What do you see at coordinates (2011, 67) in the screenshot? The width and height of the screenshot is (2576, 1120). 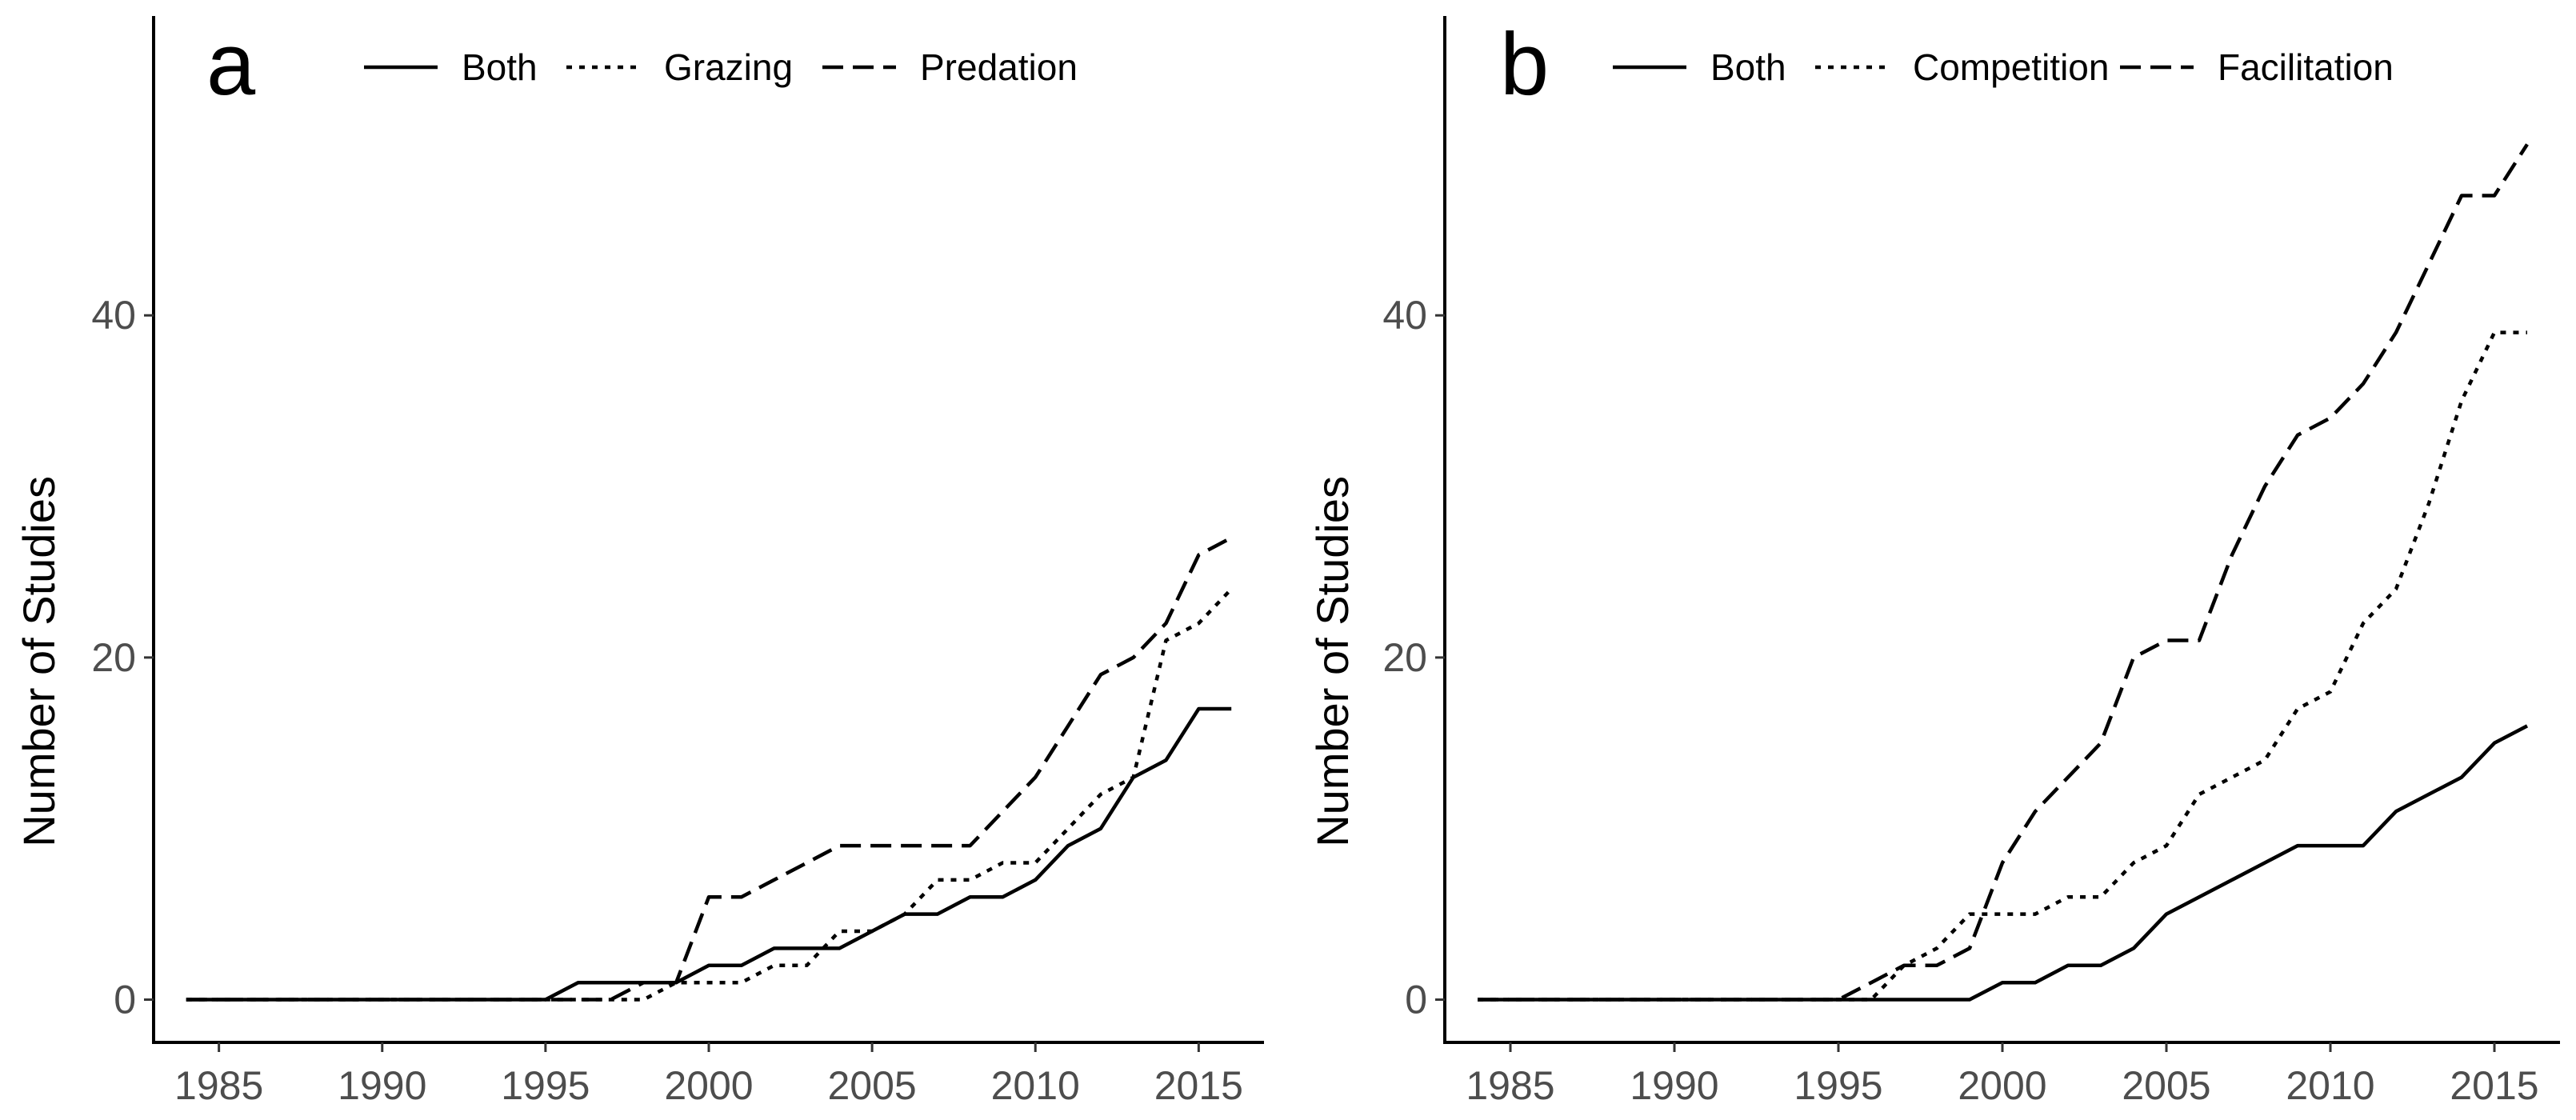 I see `legend-label-competition: Competition` at bounding box center [2011, 67].